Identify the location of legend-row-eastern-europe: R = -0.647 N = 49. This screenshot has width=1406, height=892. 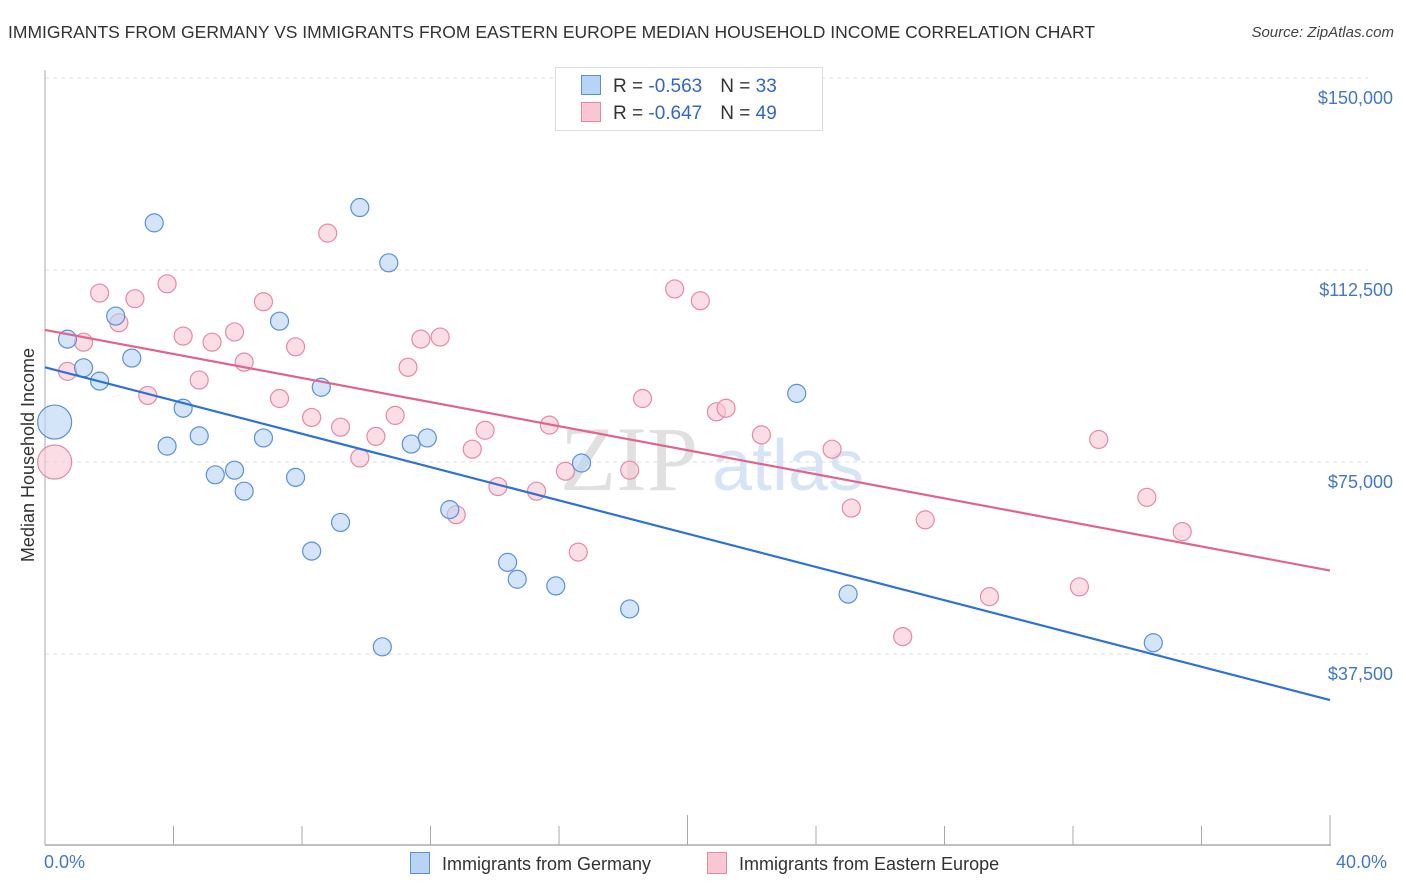
(679, 114).